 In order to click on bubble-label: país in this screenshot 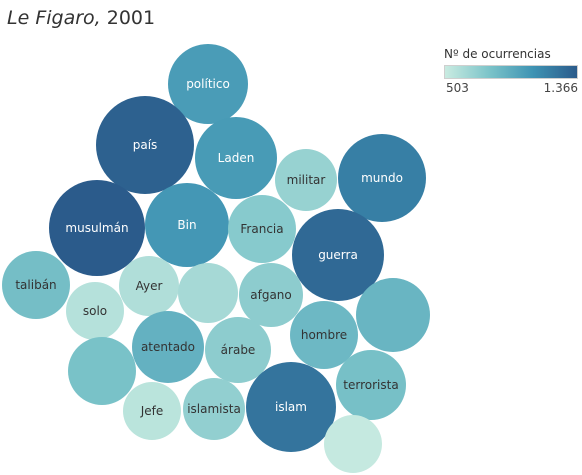, I will do `click(145, 145)`.